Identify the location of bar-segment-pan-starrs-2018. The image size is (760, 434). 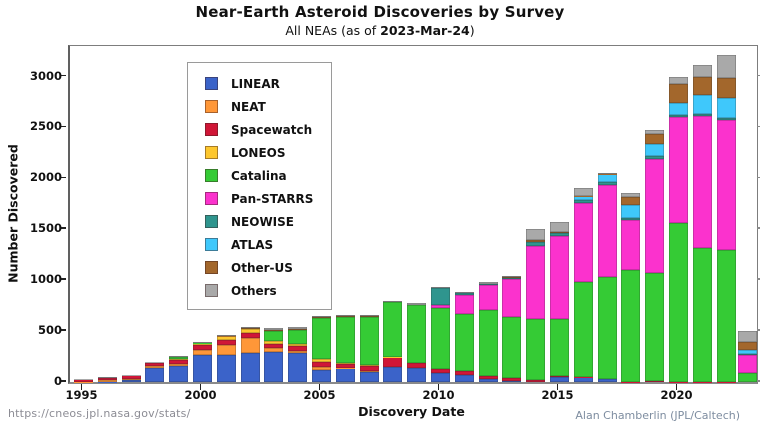
(631, 245).